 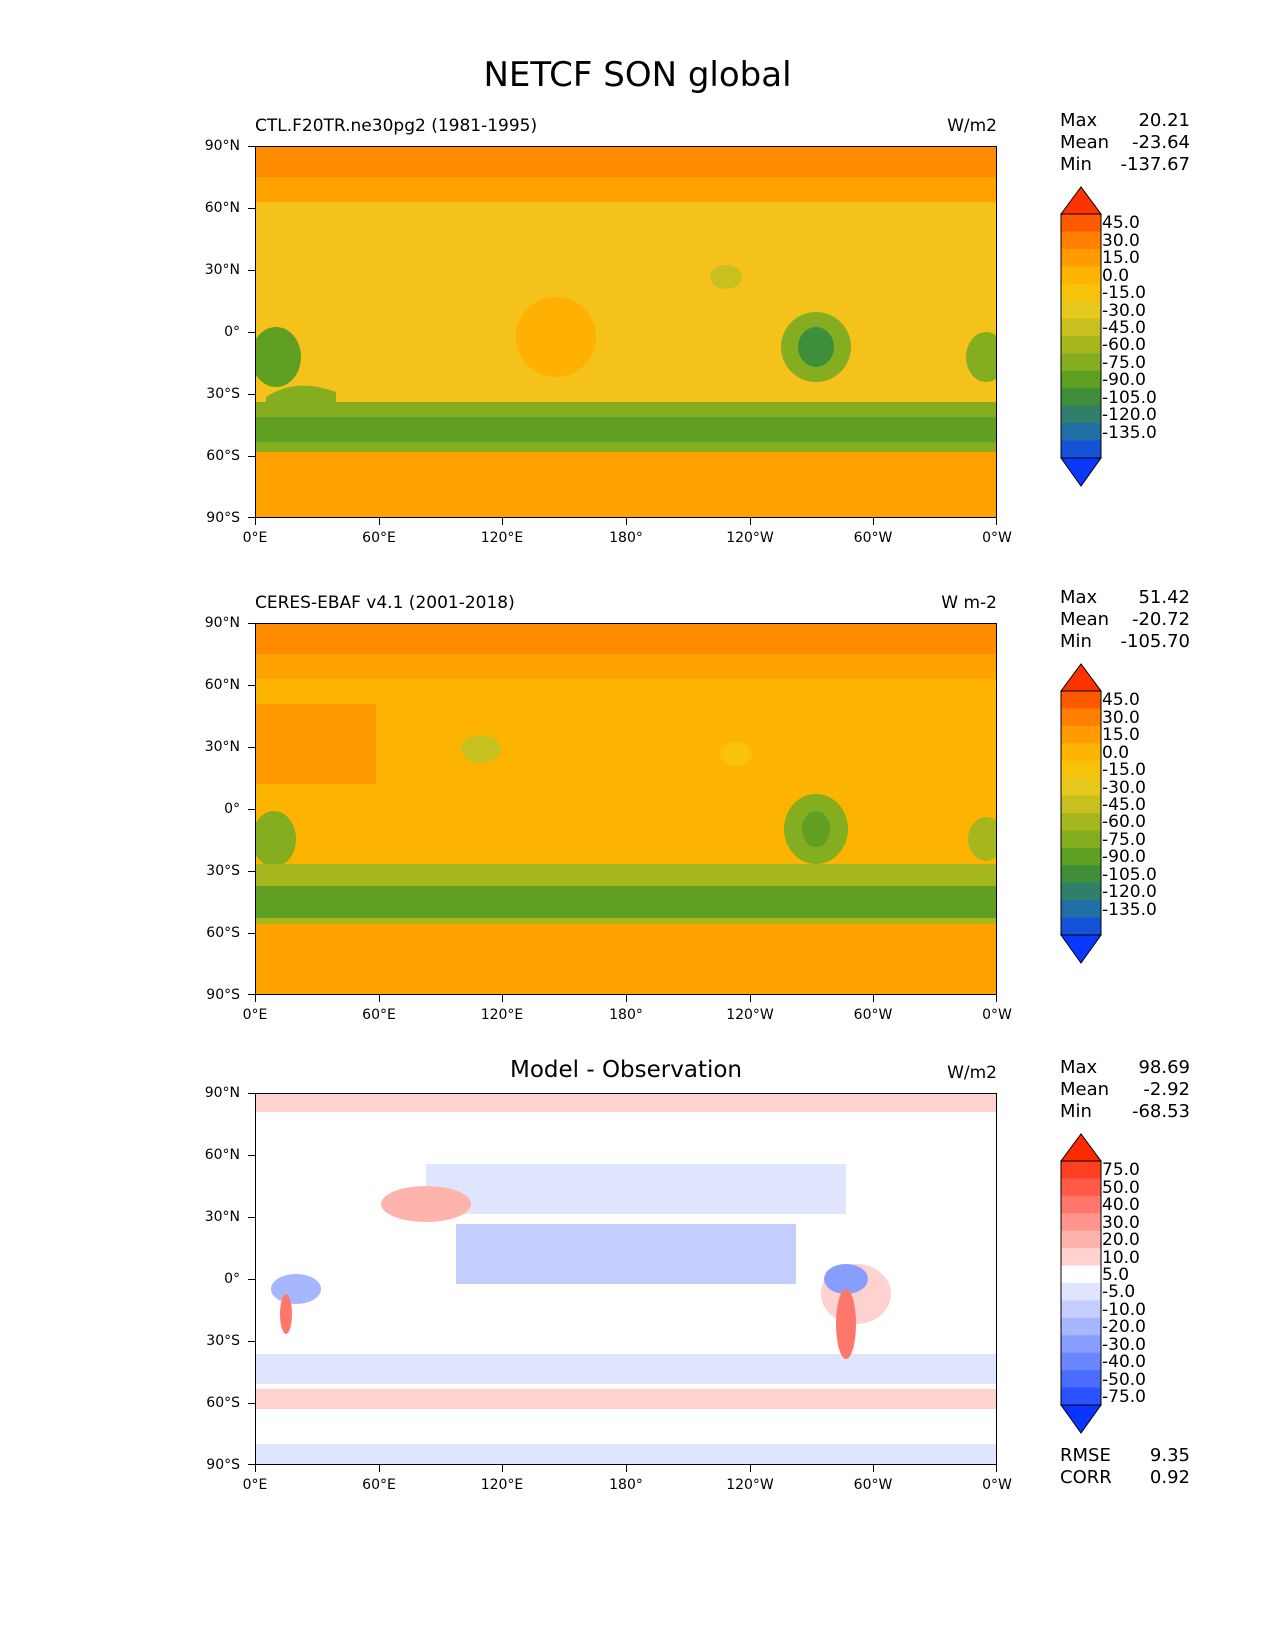 I want to click on panel-model-xtick: 120°W, so click(x=750, y=538).